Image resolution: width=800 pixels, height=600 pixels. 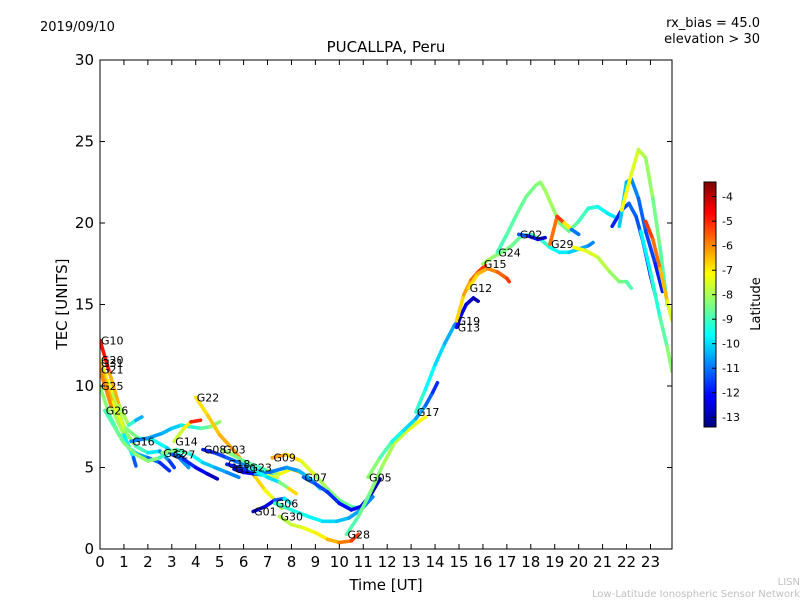 What do you see at coordinates (469, 327) in the screenshot?
I see `series-label-g13: G13` at bounding box center [469, 327].